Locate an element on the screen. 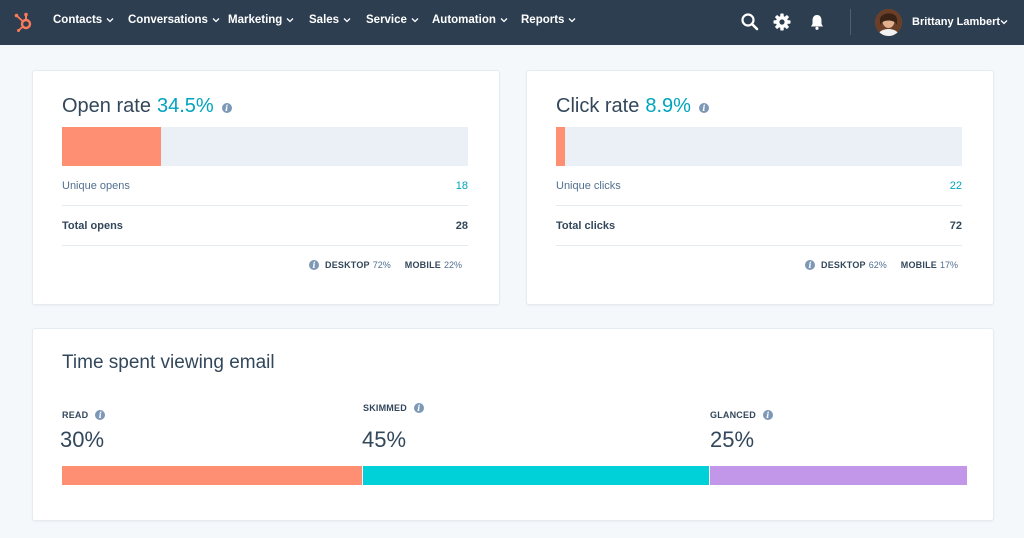 Image resolution: width=1024 pixels, height=538 pixels. nav-contacts: Contacts is located at coordinates (83, 20).